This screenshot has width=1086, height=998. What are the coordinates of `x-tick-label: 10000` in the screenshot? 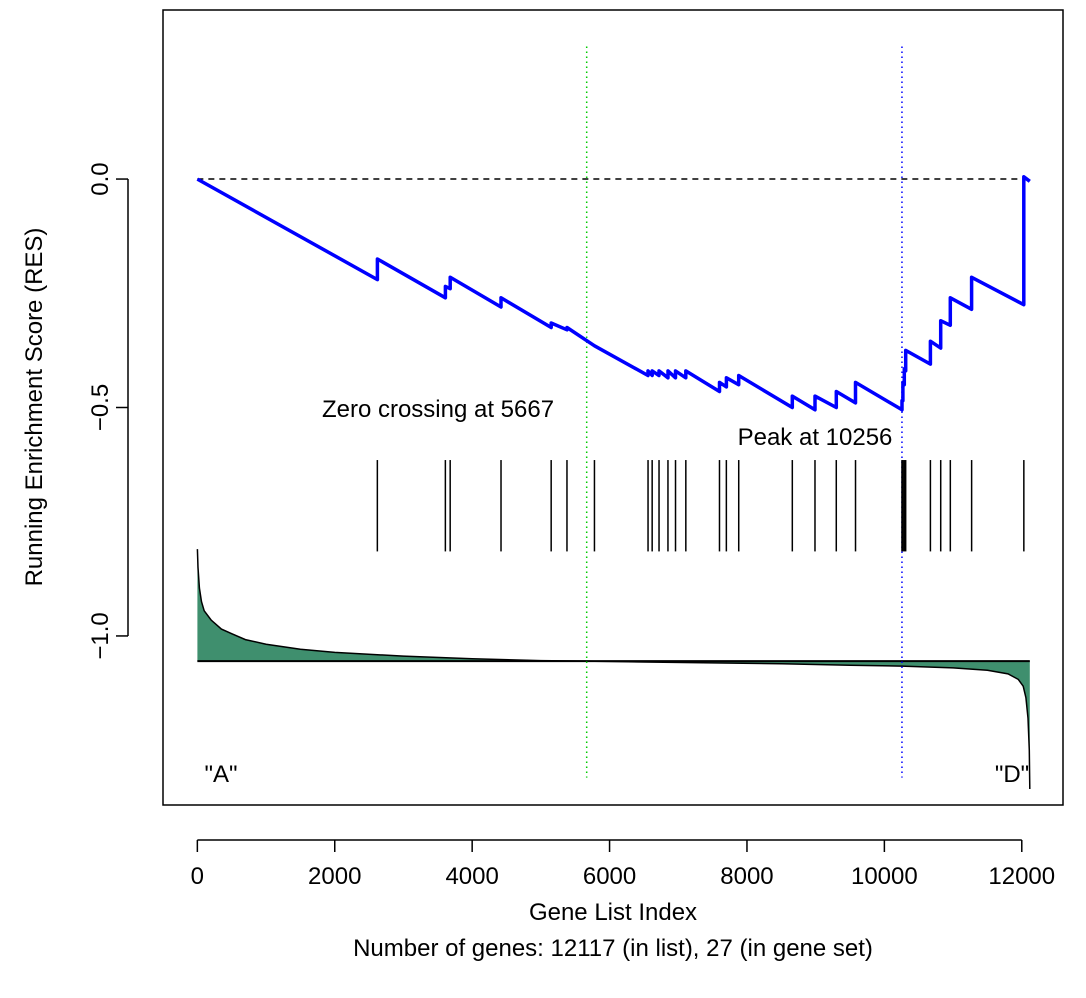 It's located at (884, 876).